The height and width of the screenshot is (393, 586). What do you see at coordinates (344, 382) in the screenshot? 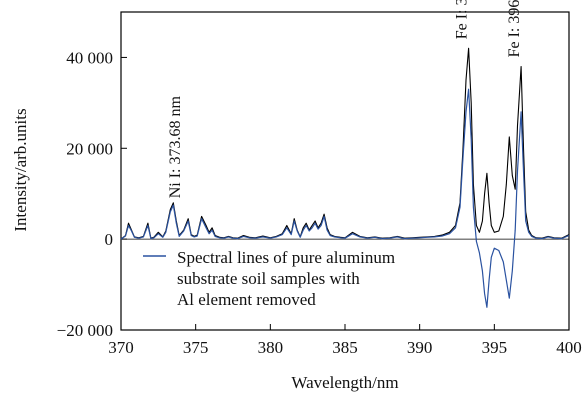
I see `x-axis-label: Wavelength/nm` at bounding box center [344, 382].